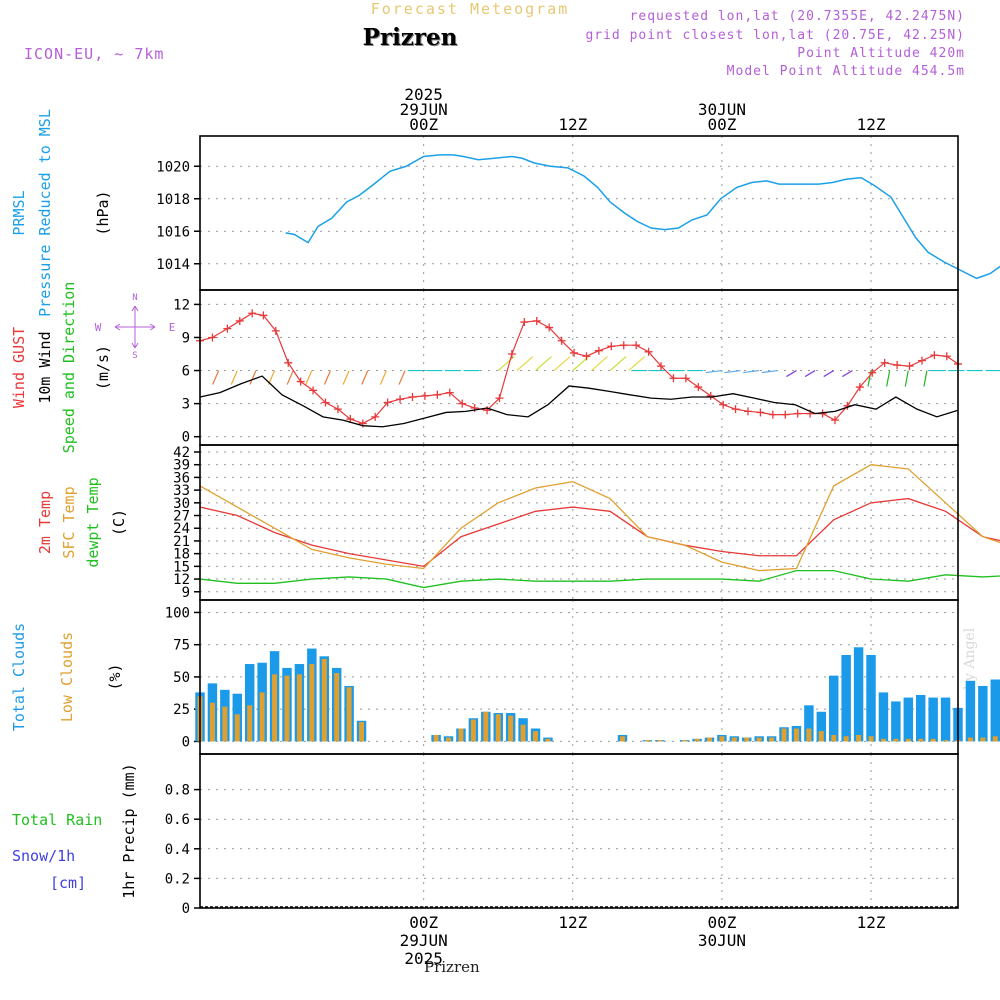 Image resolution: width=1000 pixels, height=1000 pixels. Describe the element at coordinates (134, 298) in the screenshot. I see `compass-north: N` at that location.